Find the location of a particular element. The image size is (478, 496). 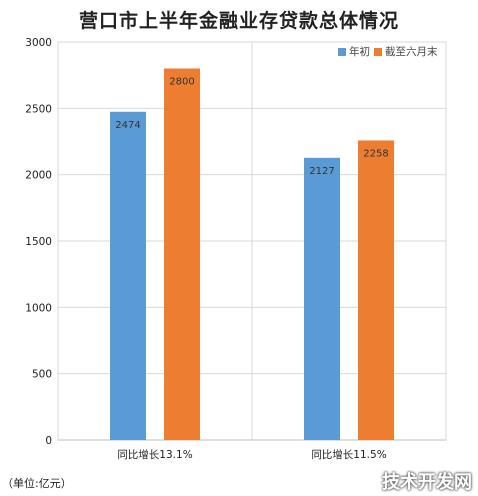

x-tick-label: 同比增长11.5% is located at coordinates (348, 454).